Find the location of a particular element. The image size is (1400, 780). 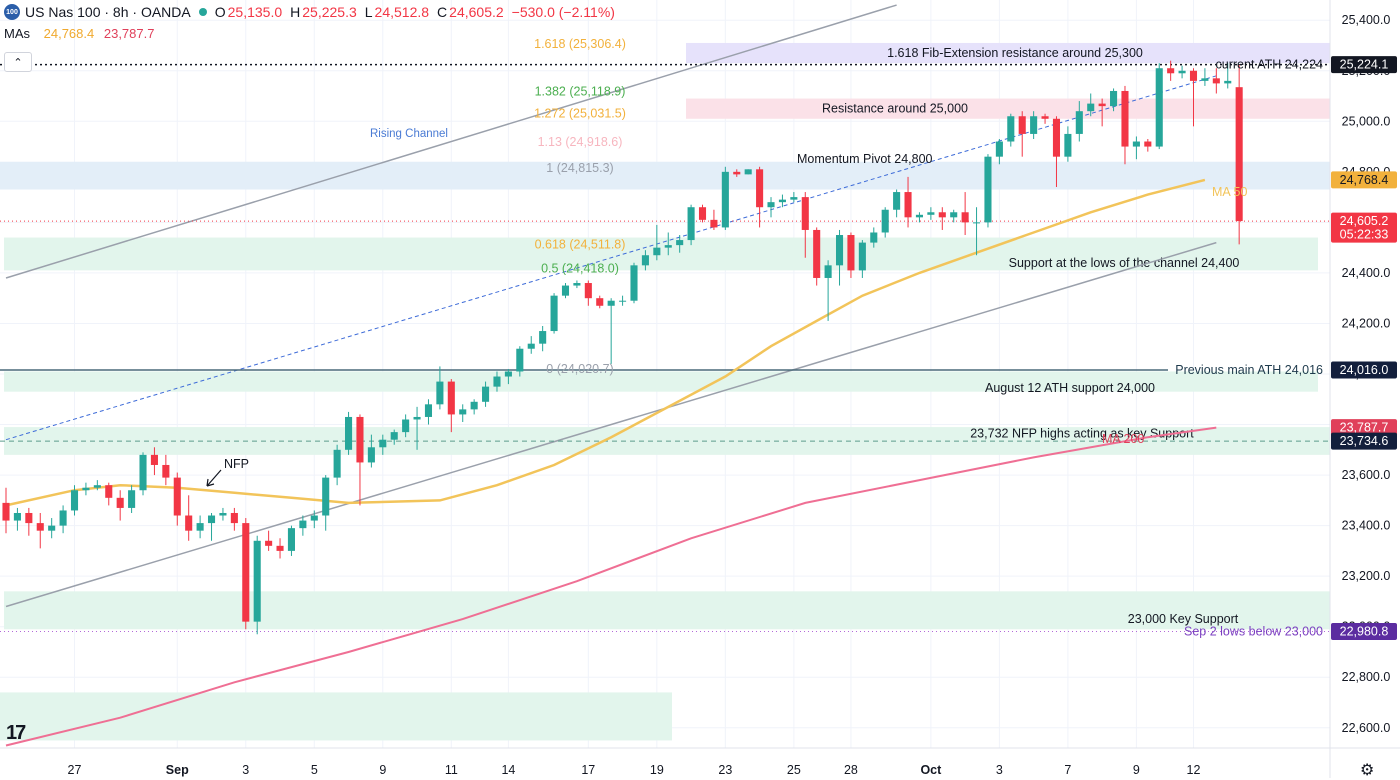

moving-averages-legend: MAs 24,768.4 23,787.7 is located at coordinates (79, 33).